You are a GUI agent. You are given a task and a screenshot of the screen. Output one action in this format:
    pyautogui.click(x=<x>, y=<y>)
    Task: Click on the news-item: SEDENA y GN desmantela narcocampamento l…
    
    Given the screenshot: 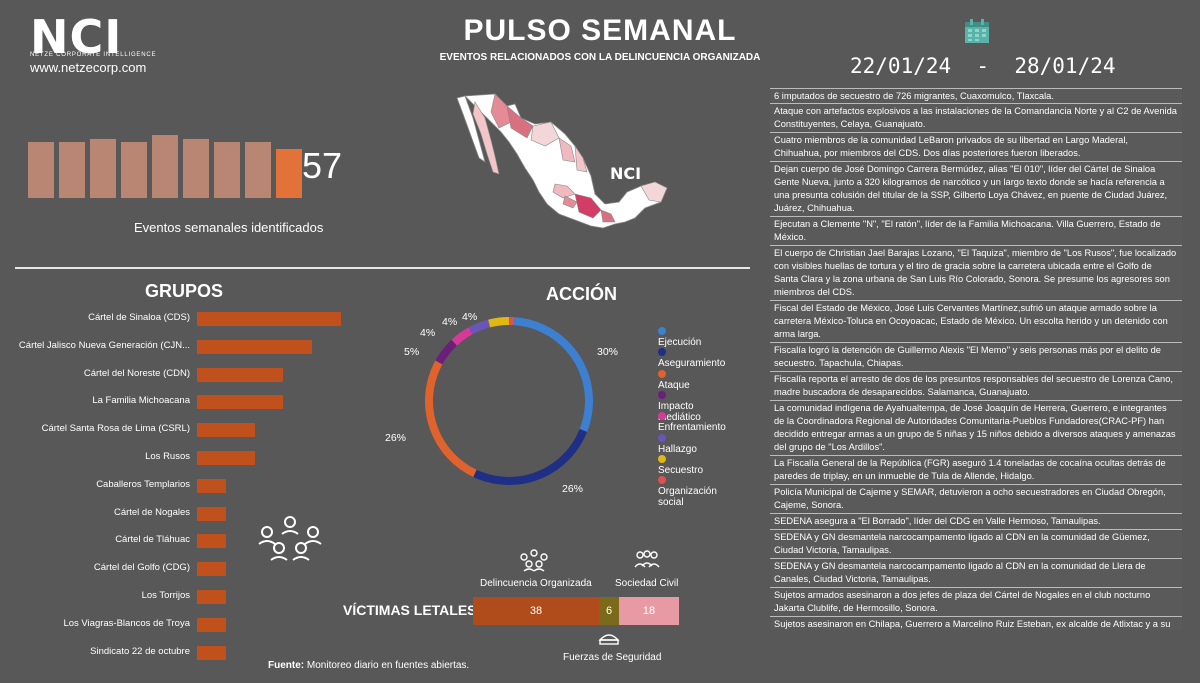 What is the action you would take?
    pyautogui.click(x=976, y=543)
    